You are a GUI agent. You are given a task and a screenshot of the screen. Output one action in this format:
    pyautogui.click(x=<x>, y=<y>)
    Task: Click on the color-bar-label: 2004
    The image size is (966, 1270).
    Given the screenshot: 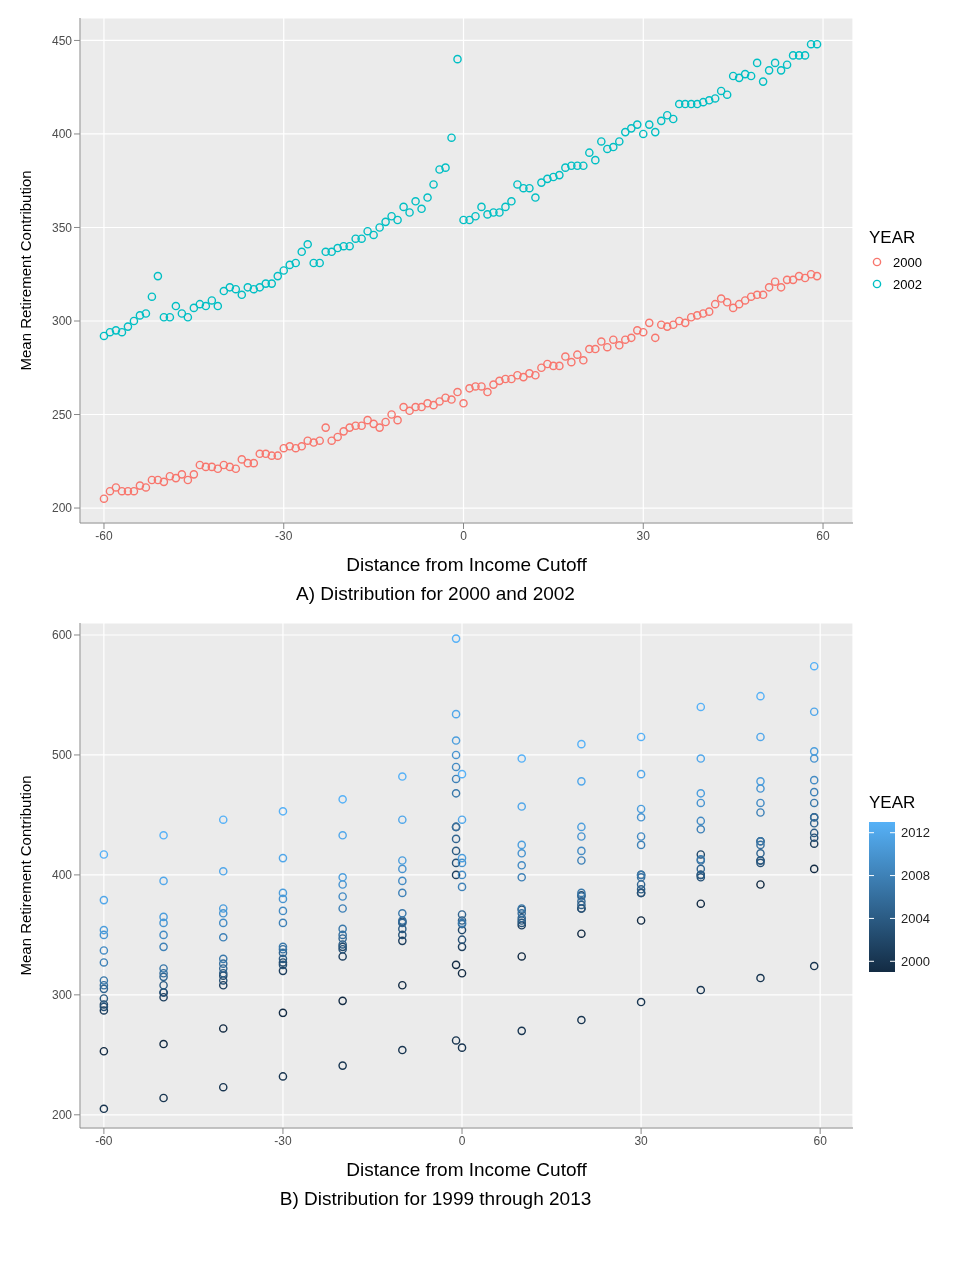 What is the action you would take?
    pyautogui.click(x=915, y=918)
    